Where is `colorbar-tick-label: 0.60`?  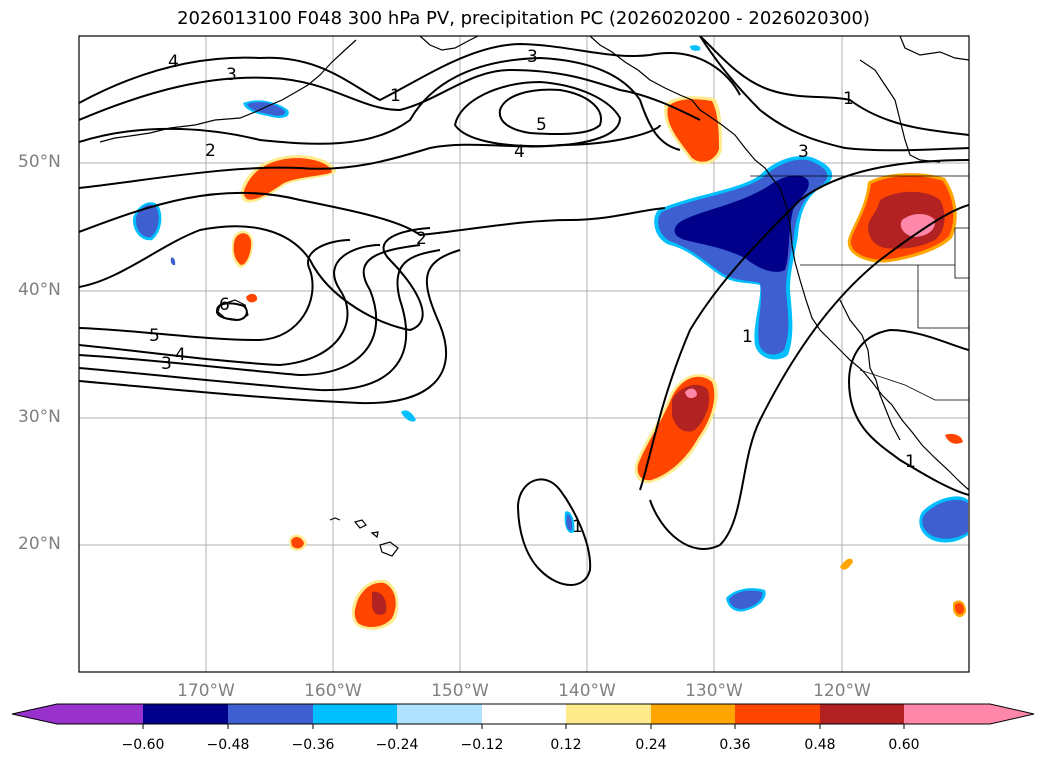 colorbar-tick-label: 0.60 is located at coordinates (904, 745).